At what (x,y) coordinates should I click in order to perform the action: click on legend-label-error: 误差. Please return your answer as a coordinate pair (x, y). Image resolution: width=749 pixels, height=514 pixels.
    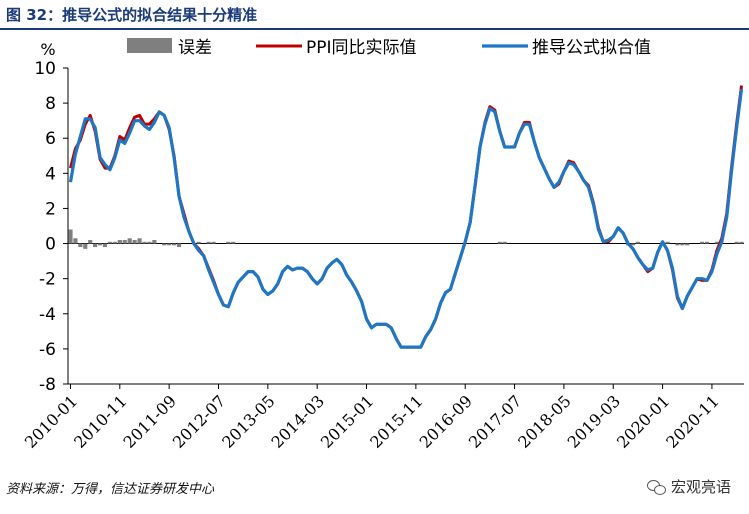
    Looking at the image, I should click on (195, 48).